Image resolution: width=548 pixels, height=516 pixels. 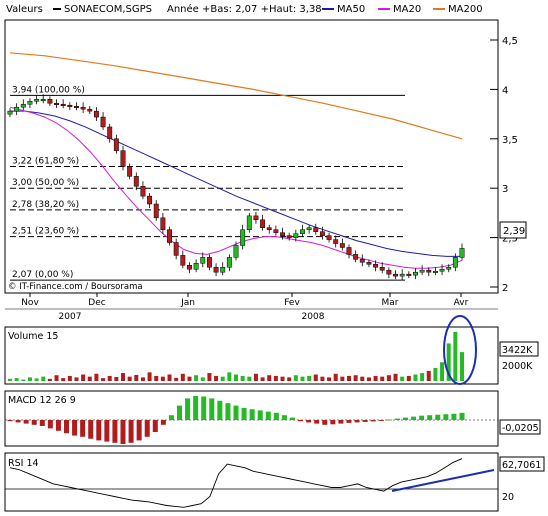 What do you see at coordinates (313, 317) in the screenshot?
I see `year-label: 2008` at bounding box center [313, 317].